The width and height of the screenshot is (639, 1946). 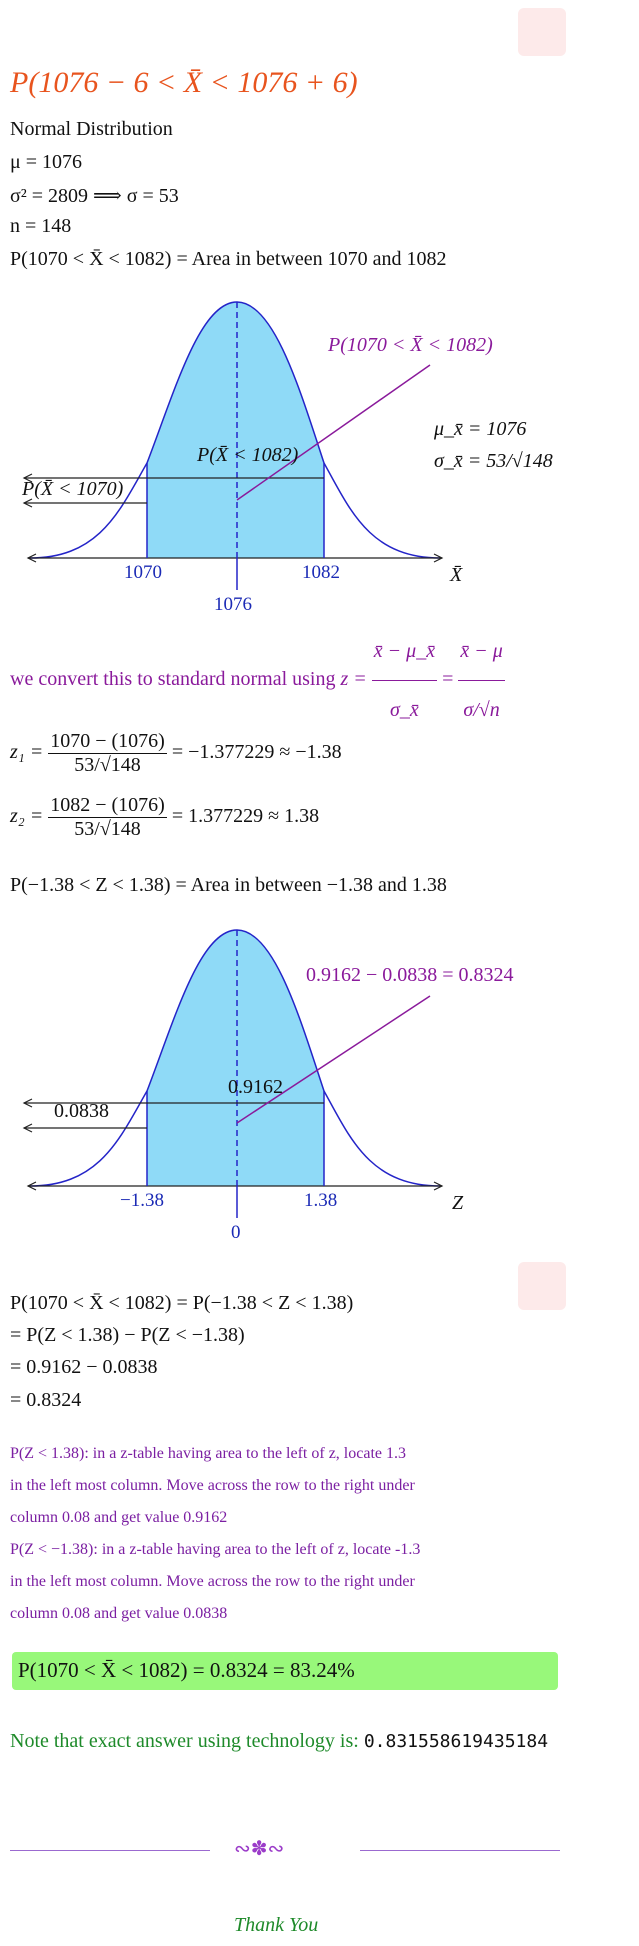 I want to click on page-title: P(1076 − 6 < X̄ < 1076 + 6), so click(x=184, y=82).